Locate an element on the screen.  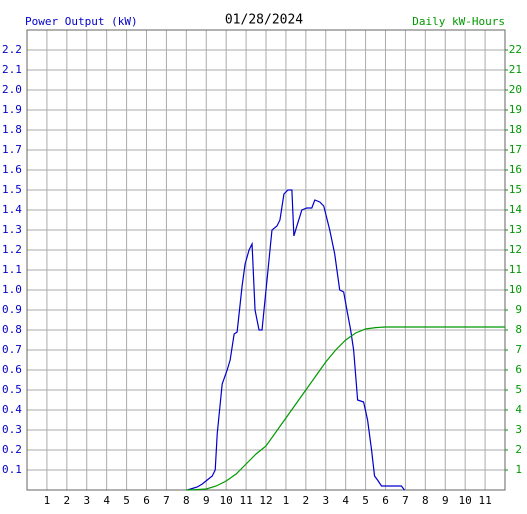
y2-tick-label: 18 is located at coordinates (515, 129).